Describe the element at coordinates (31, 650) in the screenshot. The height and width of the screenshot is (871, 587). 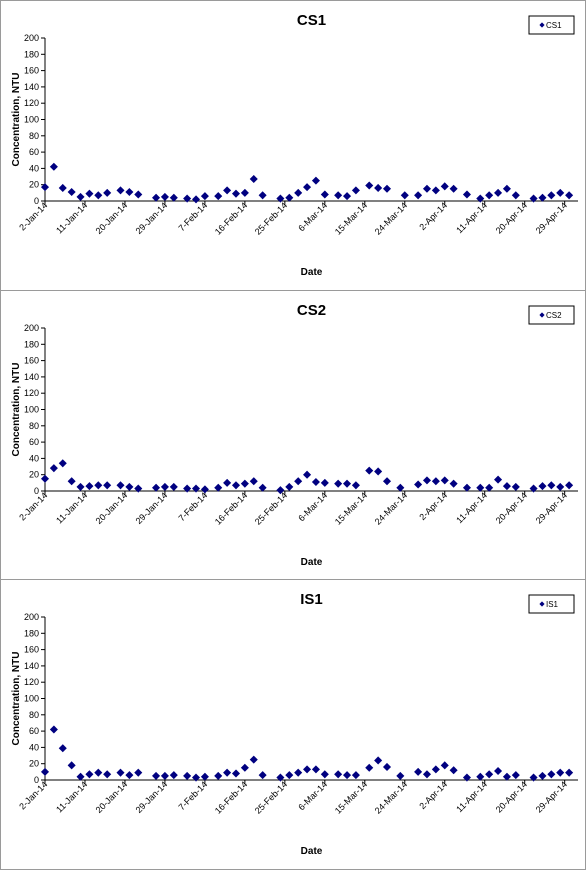
I see `y-tick-label: 160` at that location.